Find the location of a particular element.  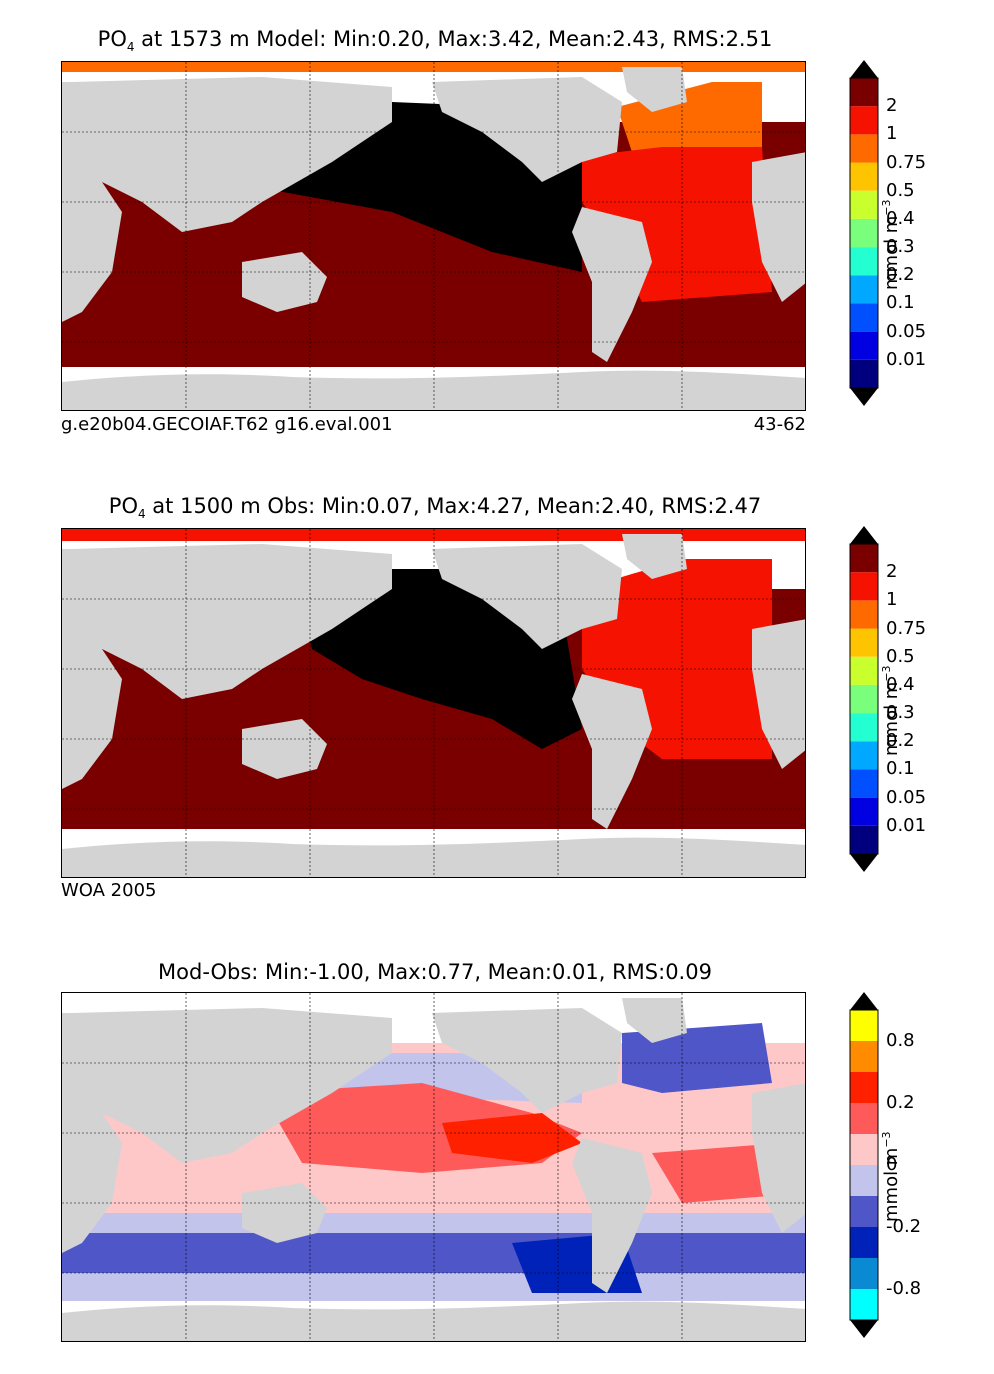

arctic-red is located at coordinates (433, 535).